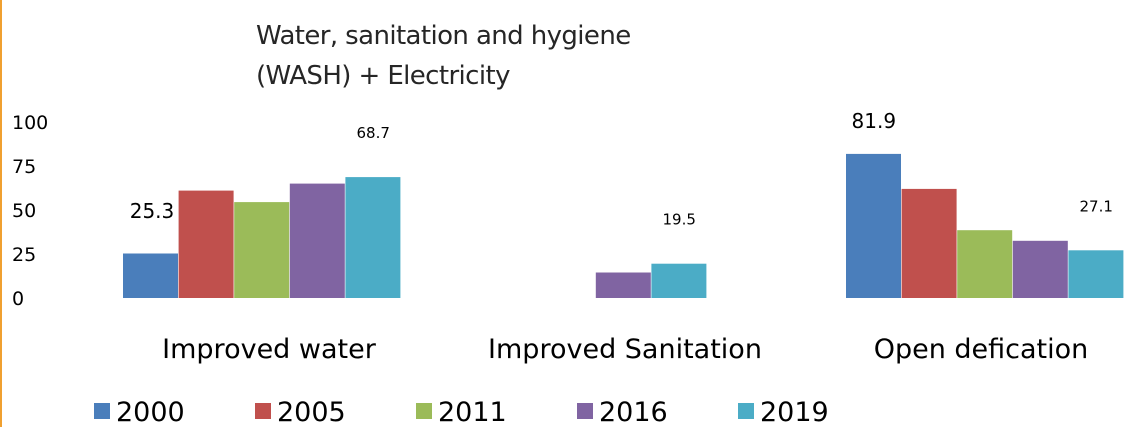 The width and height of the screenshot is (1132, 427). I want to click on y-tick-label: 100, so click(30, 123).